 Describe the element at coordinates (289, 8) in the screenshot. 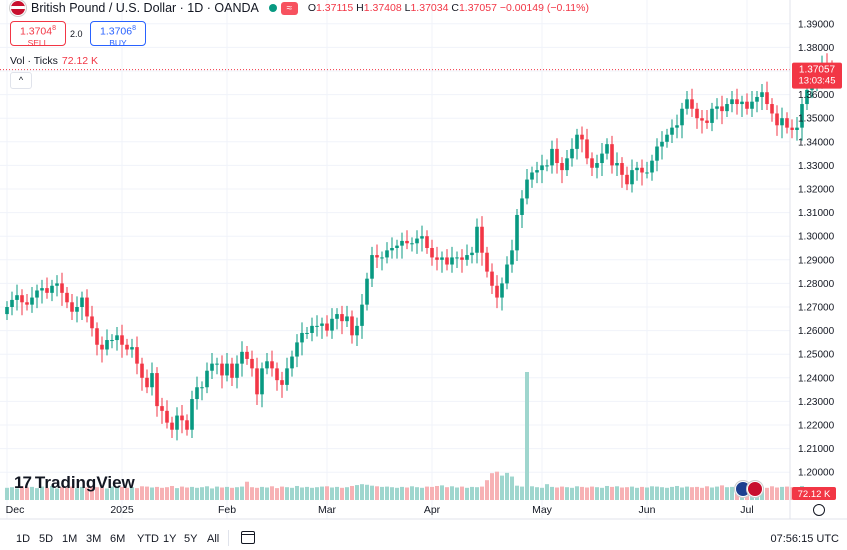

I see `wave-icon: ≈` at that location.